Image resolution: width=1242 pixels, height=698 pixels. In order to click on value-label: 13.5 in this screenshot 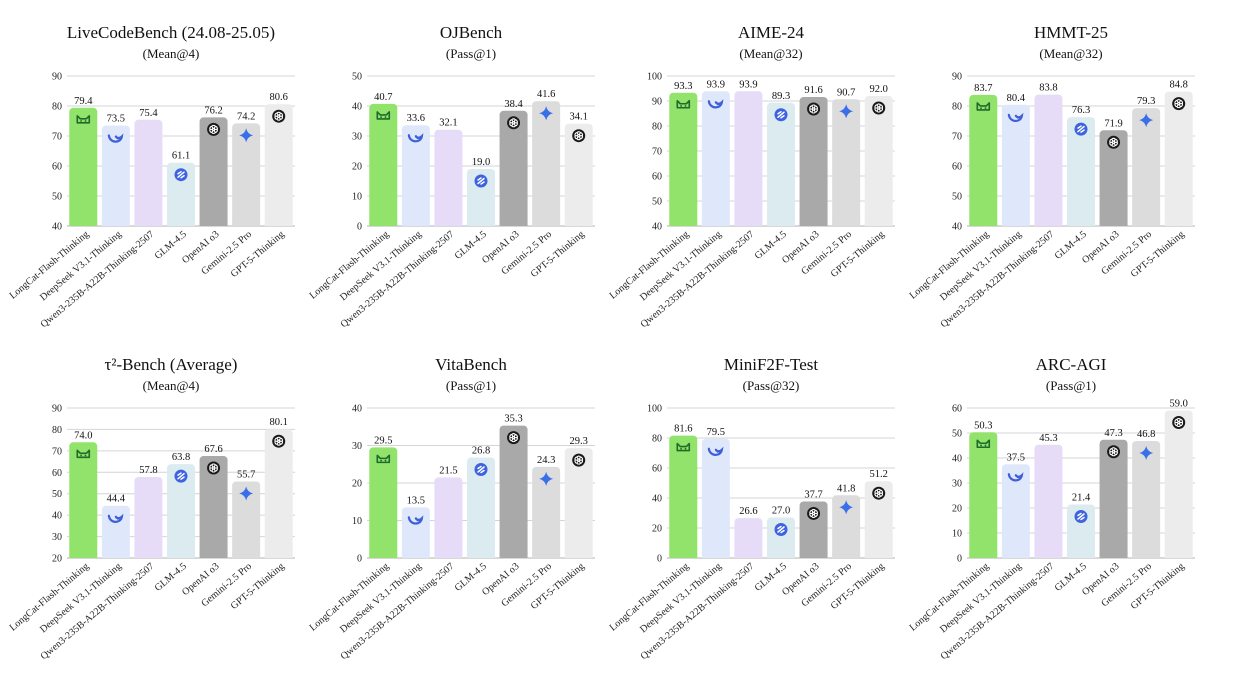, I will do `click(416, 500)`.